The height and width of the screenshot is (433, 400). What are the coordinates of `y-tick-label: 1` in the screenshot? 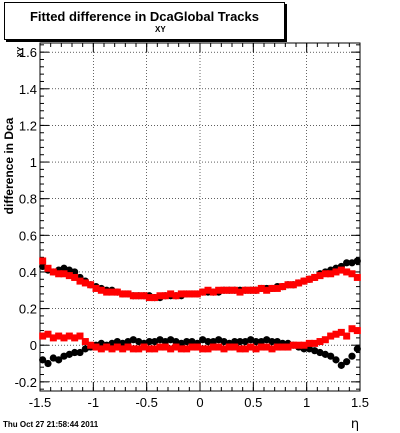 It's located at (33, 162).